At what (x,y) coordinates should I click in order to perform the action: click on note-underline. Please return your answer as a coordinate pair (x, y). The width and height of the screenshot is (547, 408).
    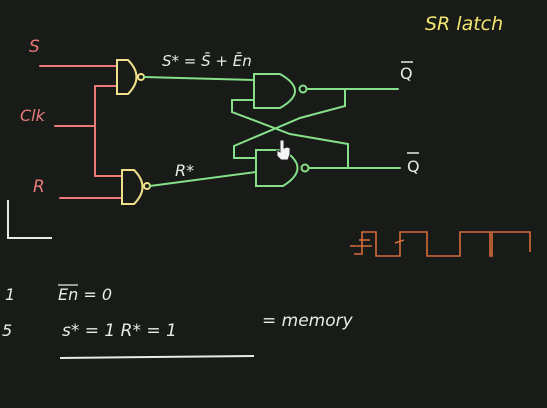
    Looking at the image, I should click on (157, 357).